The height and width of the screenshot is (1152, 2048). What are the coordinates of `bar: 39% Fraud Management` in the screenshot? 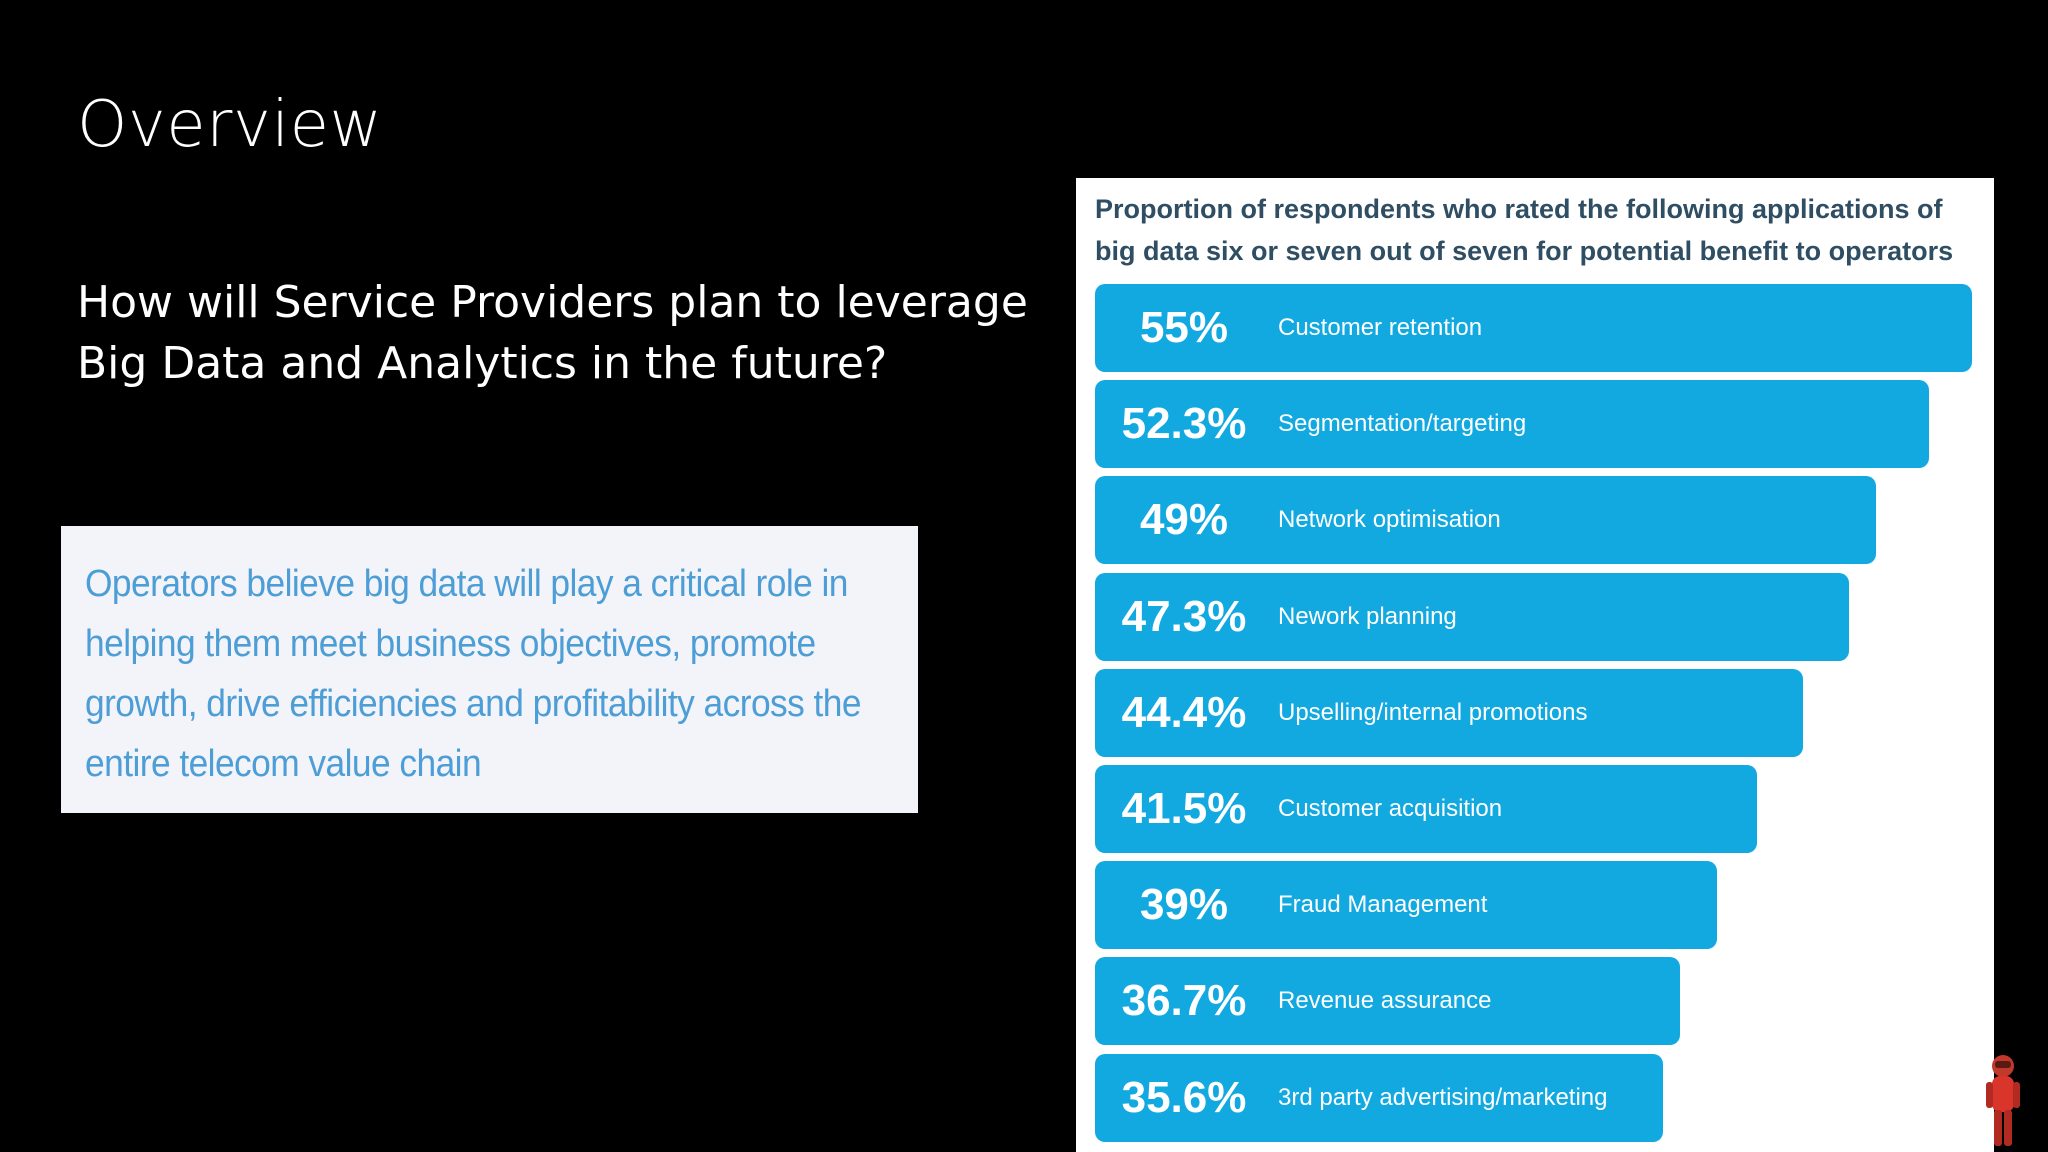 It's located at (1406, 905).